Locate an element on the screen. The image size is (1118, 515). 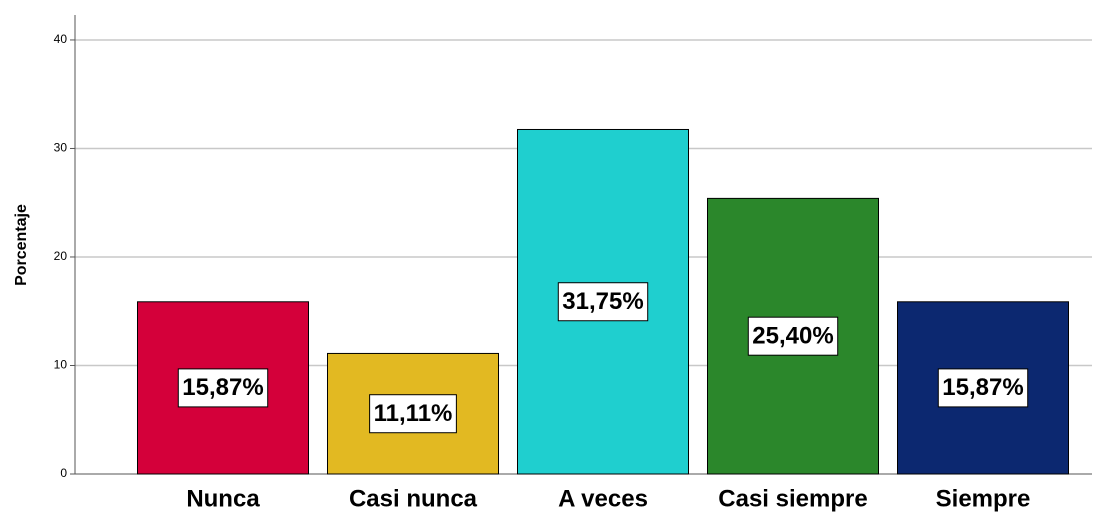
y-tick-label: 20 is located at coordinates (61, 256).